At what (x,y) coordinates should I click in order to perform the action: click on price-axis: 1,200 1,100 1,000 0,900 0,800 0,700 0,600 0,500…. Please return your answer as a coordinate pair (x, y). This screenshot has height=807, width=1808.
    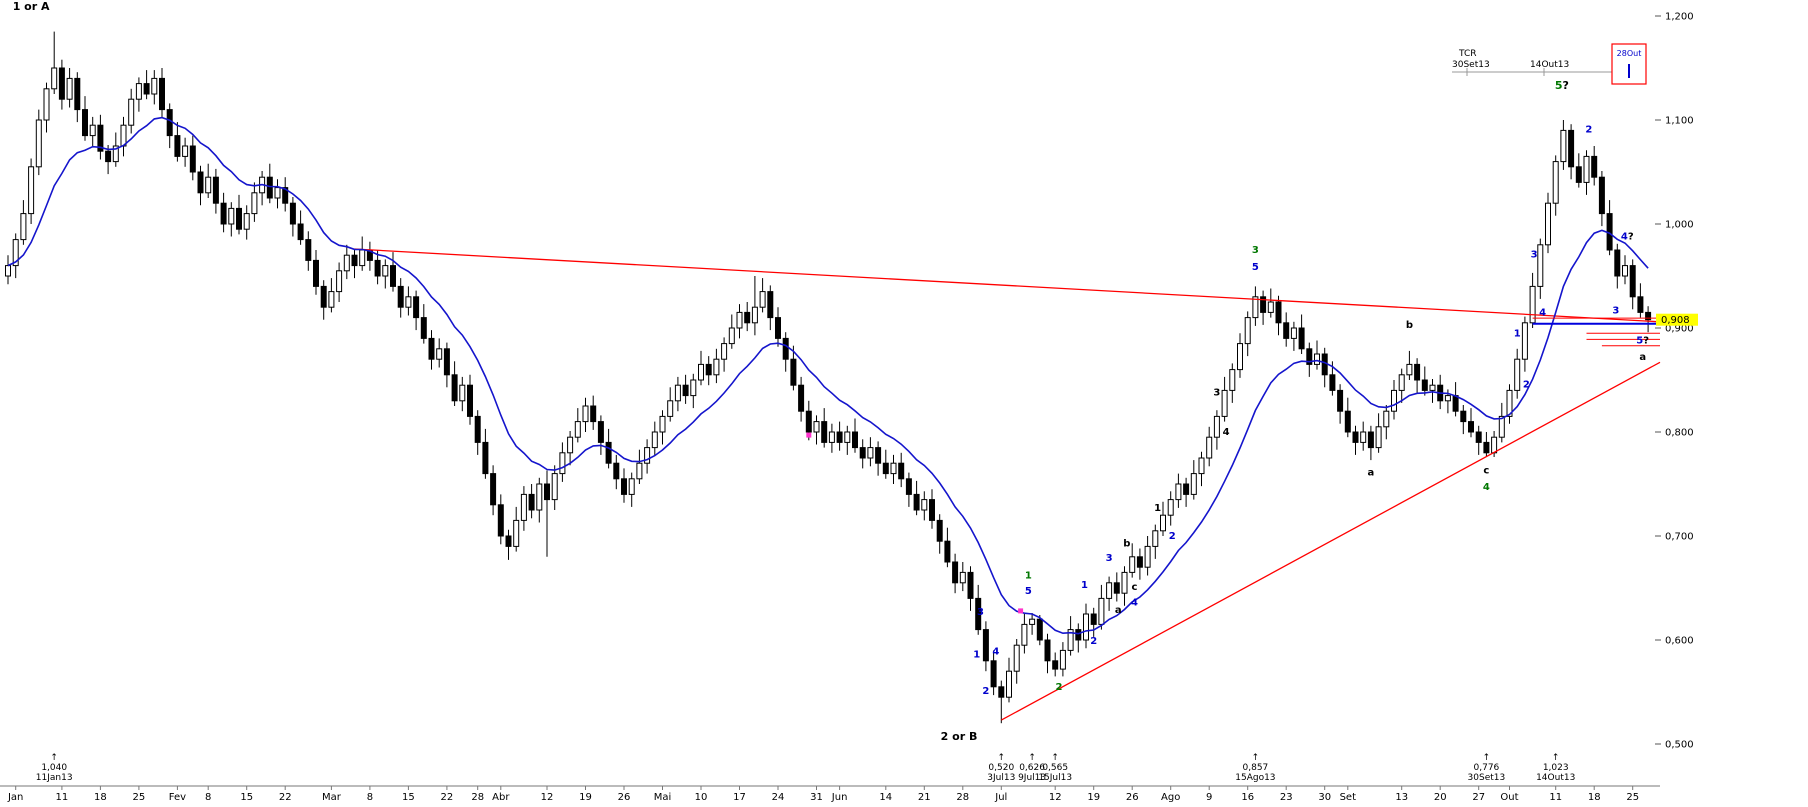
    Looking at the image, I should click on (1676, 381).